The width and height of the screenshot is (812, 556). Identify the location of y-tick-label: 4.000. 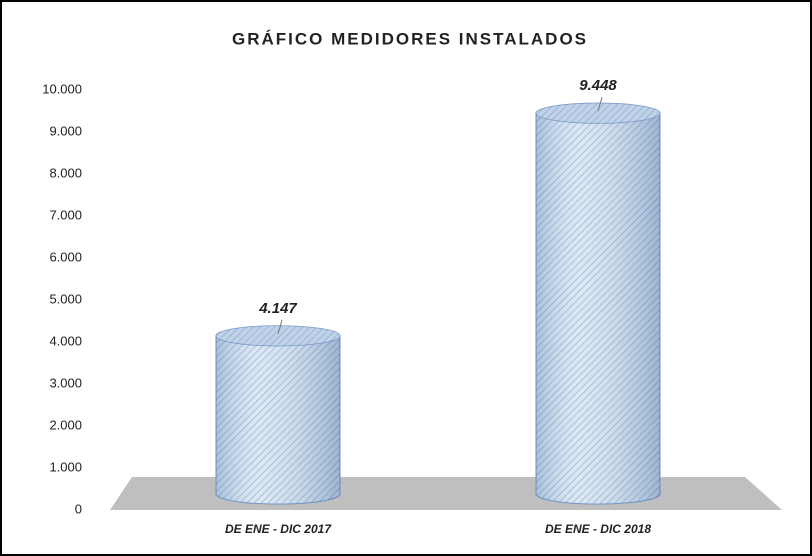
(65, 340).